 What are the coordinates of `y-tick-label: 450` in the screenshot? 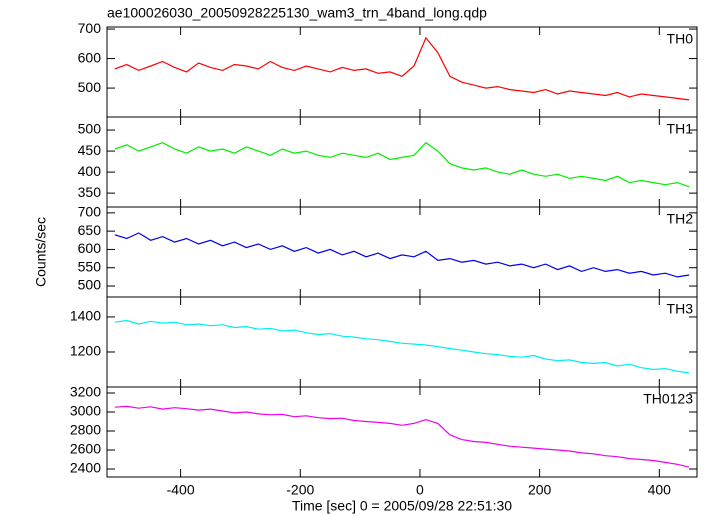 It's located at (90, 150).